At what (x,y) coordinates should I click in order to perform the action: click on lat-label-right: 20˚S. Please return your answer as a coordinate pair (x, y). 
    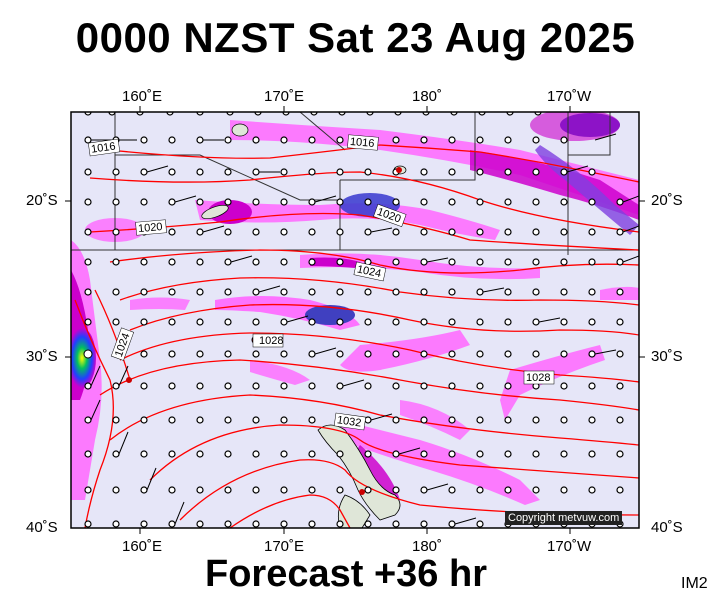
    Looking at the image, I should click on (667, 200).